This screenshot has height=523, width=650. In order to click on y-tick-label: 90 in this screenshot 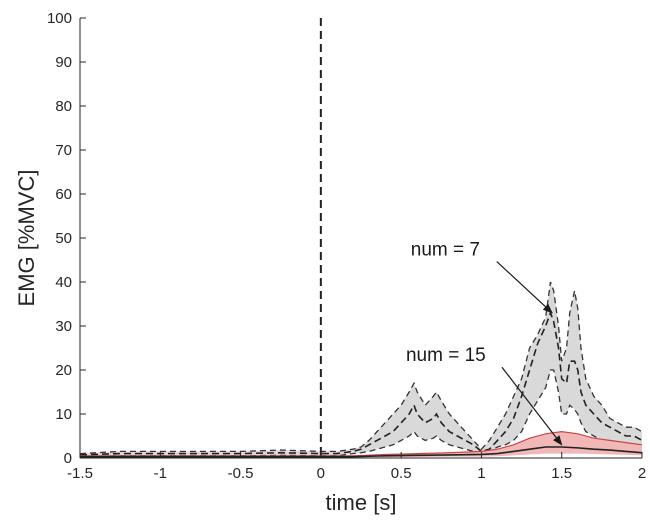, I will do `click(63, 62)`.